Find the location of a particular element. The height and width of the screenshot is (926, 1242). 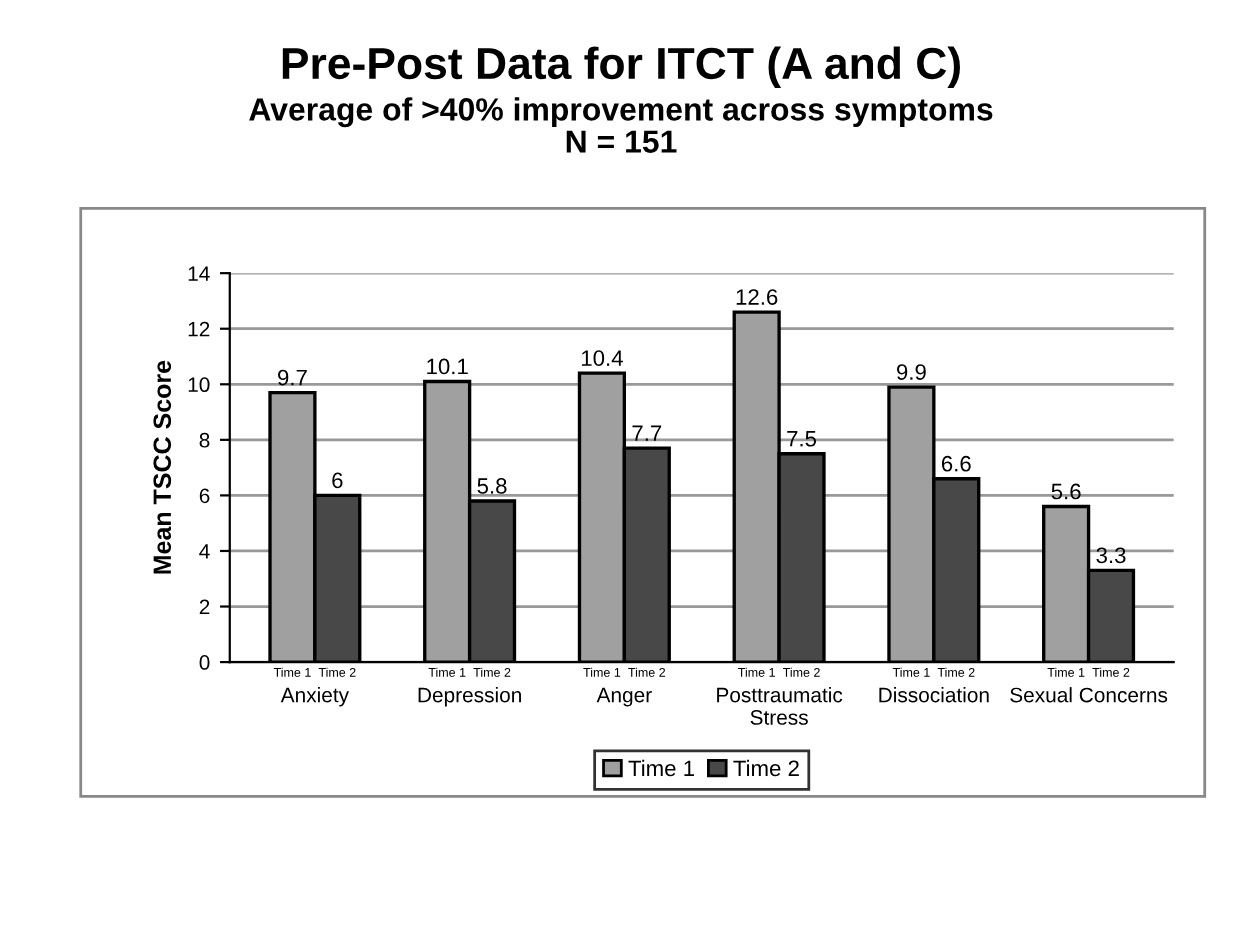

y-tick-label: 10 is located at coordinates (199, 385).